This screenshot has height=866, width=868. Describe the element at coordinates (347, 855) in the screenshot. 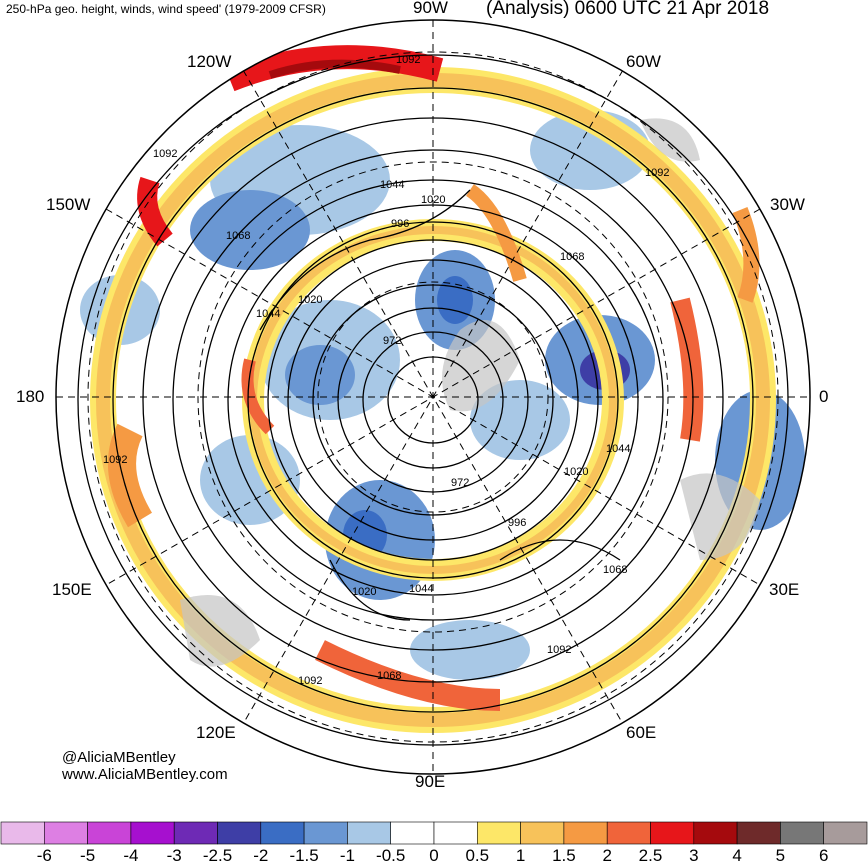

I see `colorbar-tick-label: -1` at that location.